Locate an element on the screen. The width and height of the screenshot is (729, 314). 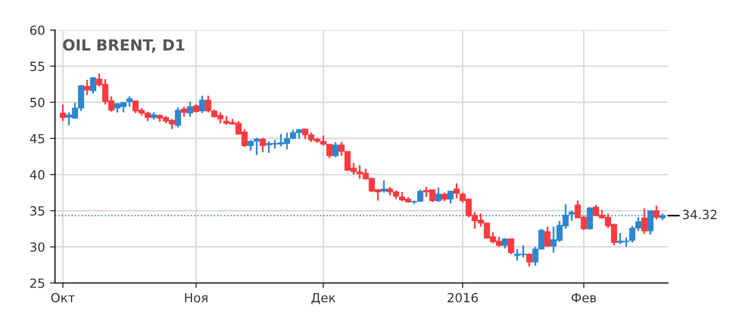
y-tick-label: 55 is located at coordinates (37, 67).